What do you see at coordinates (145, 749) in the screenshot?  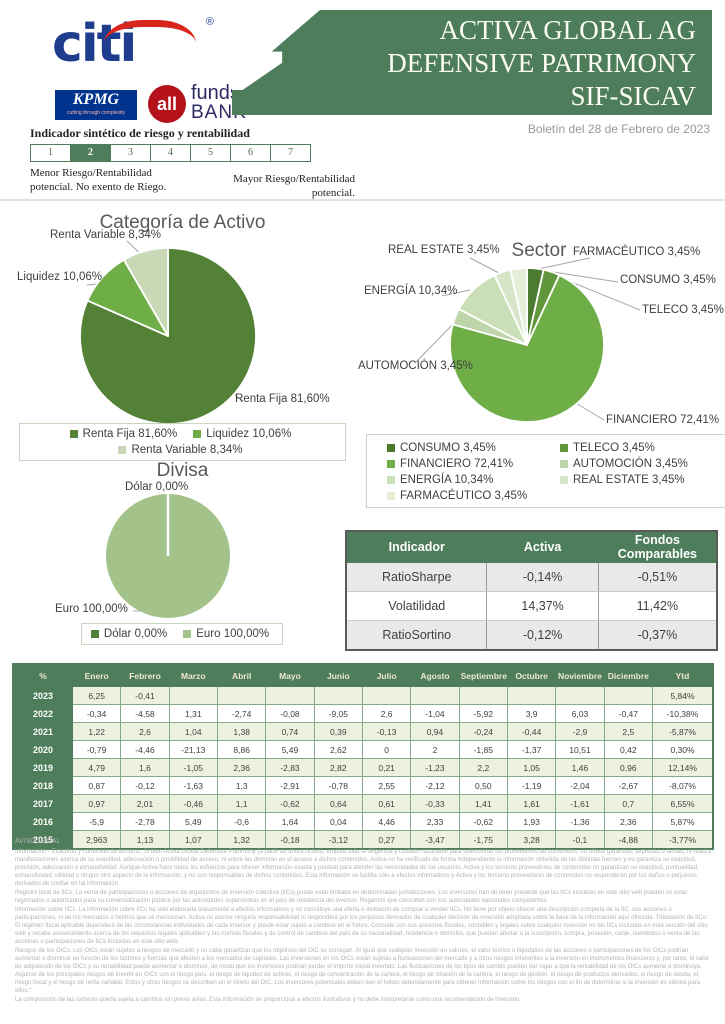 I see `return-cell: -4,46` at bounding box center [145, 749].